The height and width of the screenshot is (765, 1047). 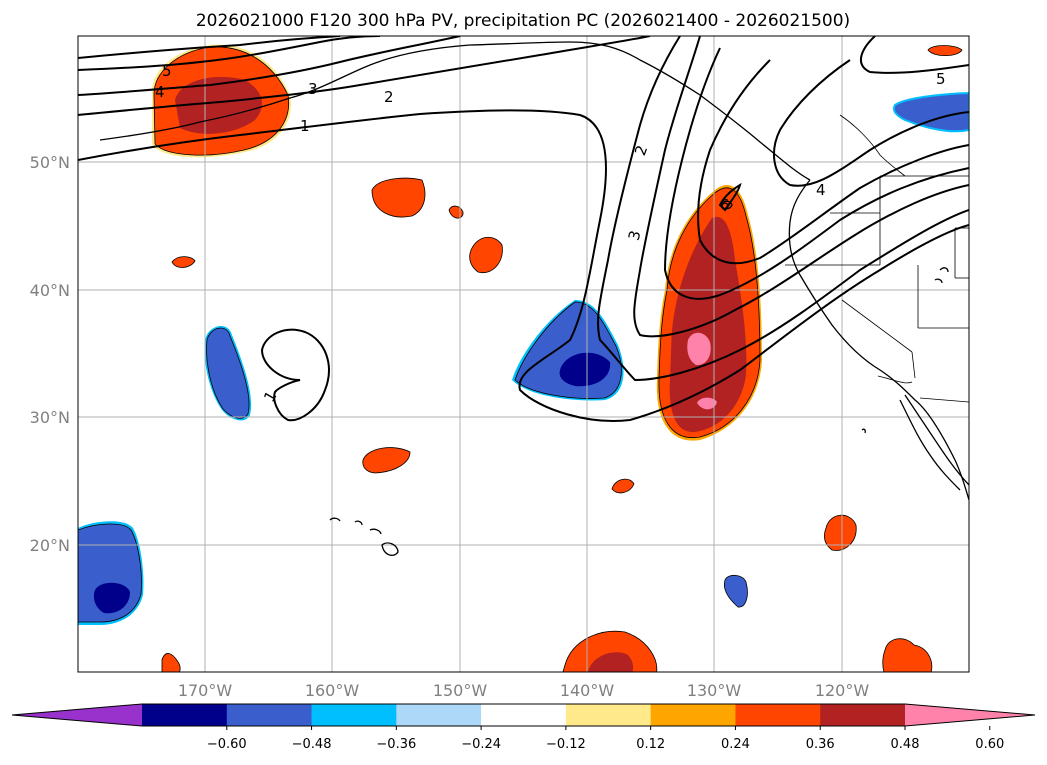 I want to click on lon-label: 160°W, so click(x=332, y=690).